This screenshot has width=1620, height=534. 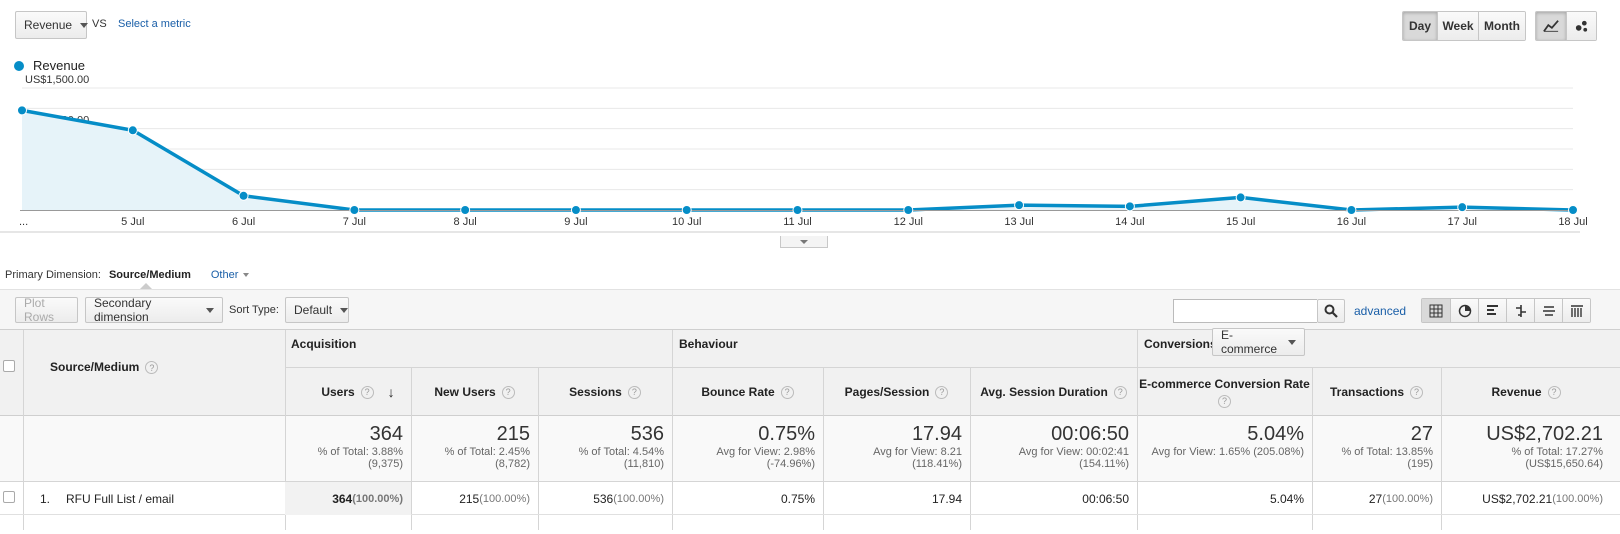 I want to click on sort-arrow-down-icon: ↓, so click(x=391, y=392).